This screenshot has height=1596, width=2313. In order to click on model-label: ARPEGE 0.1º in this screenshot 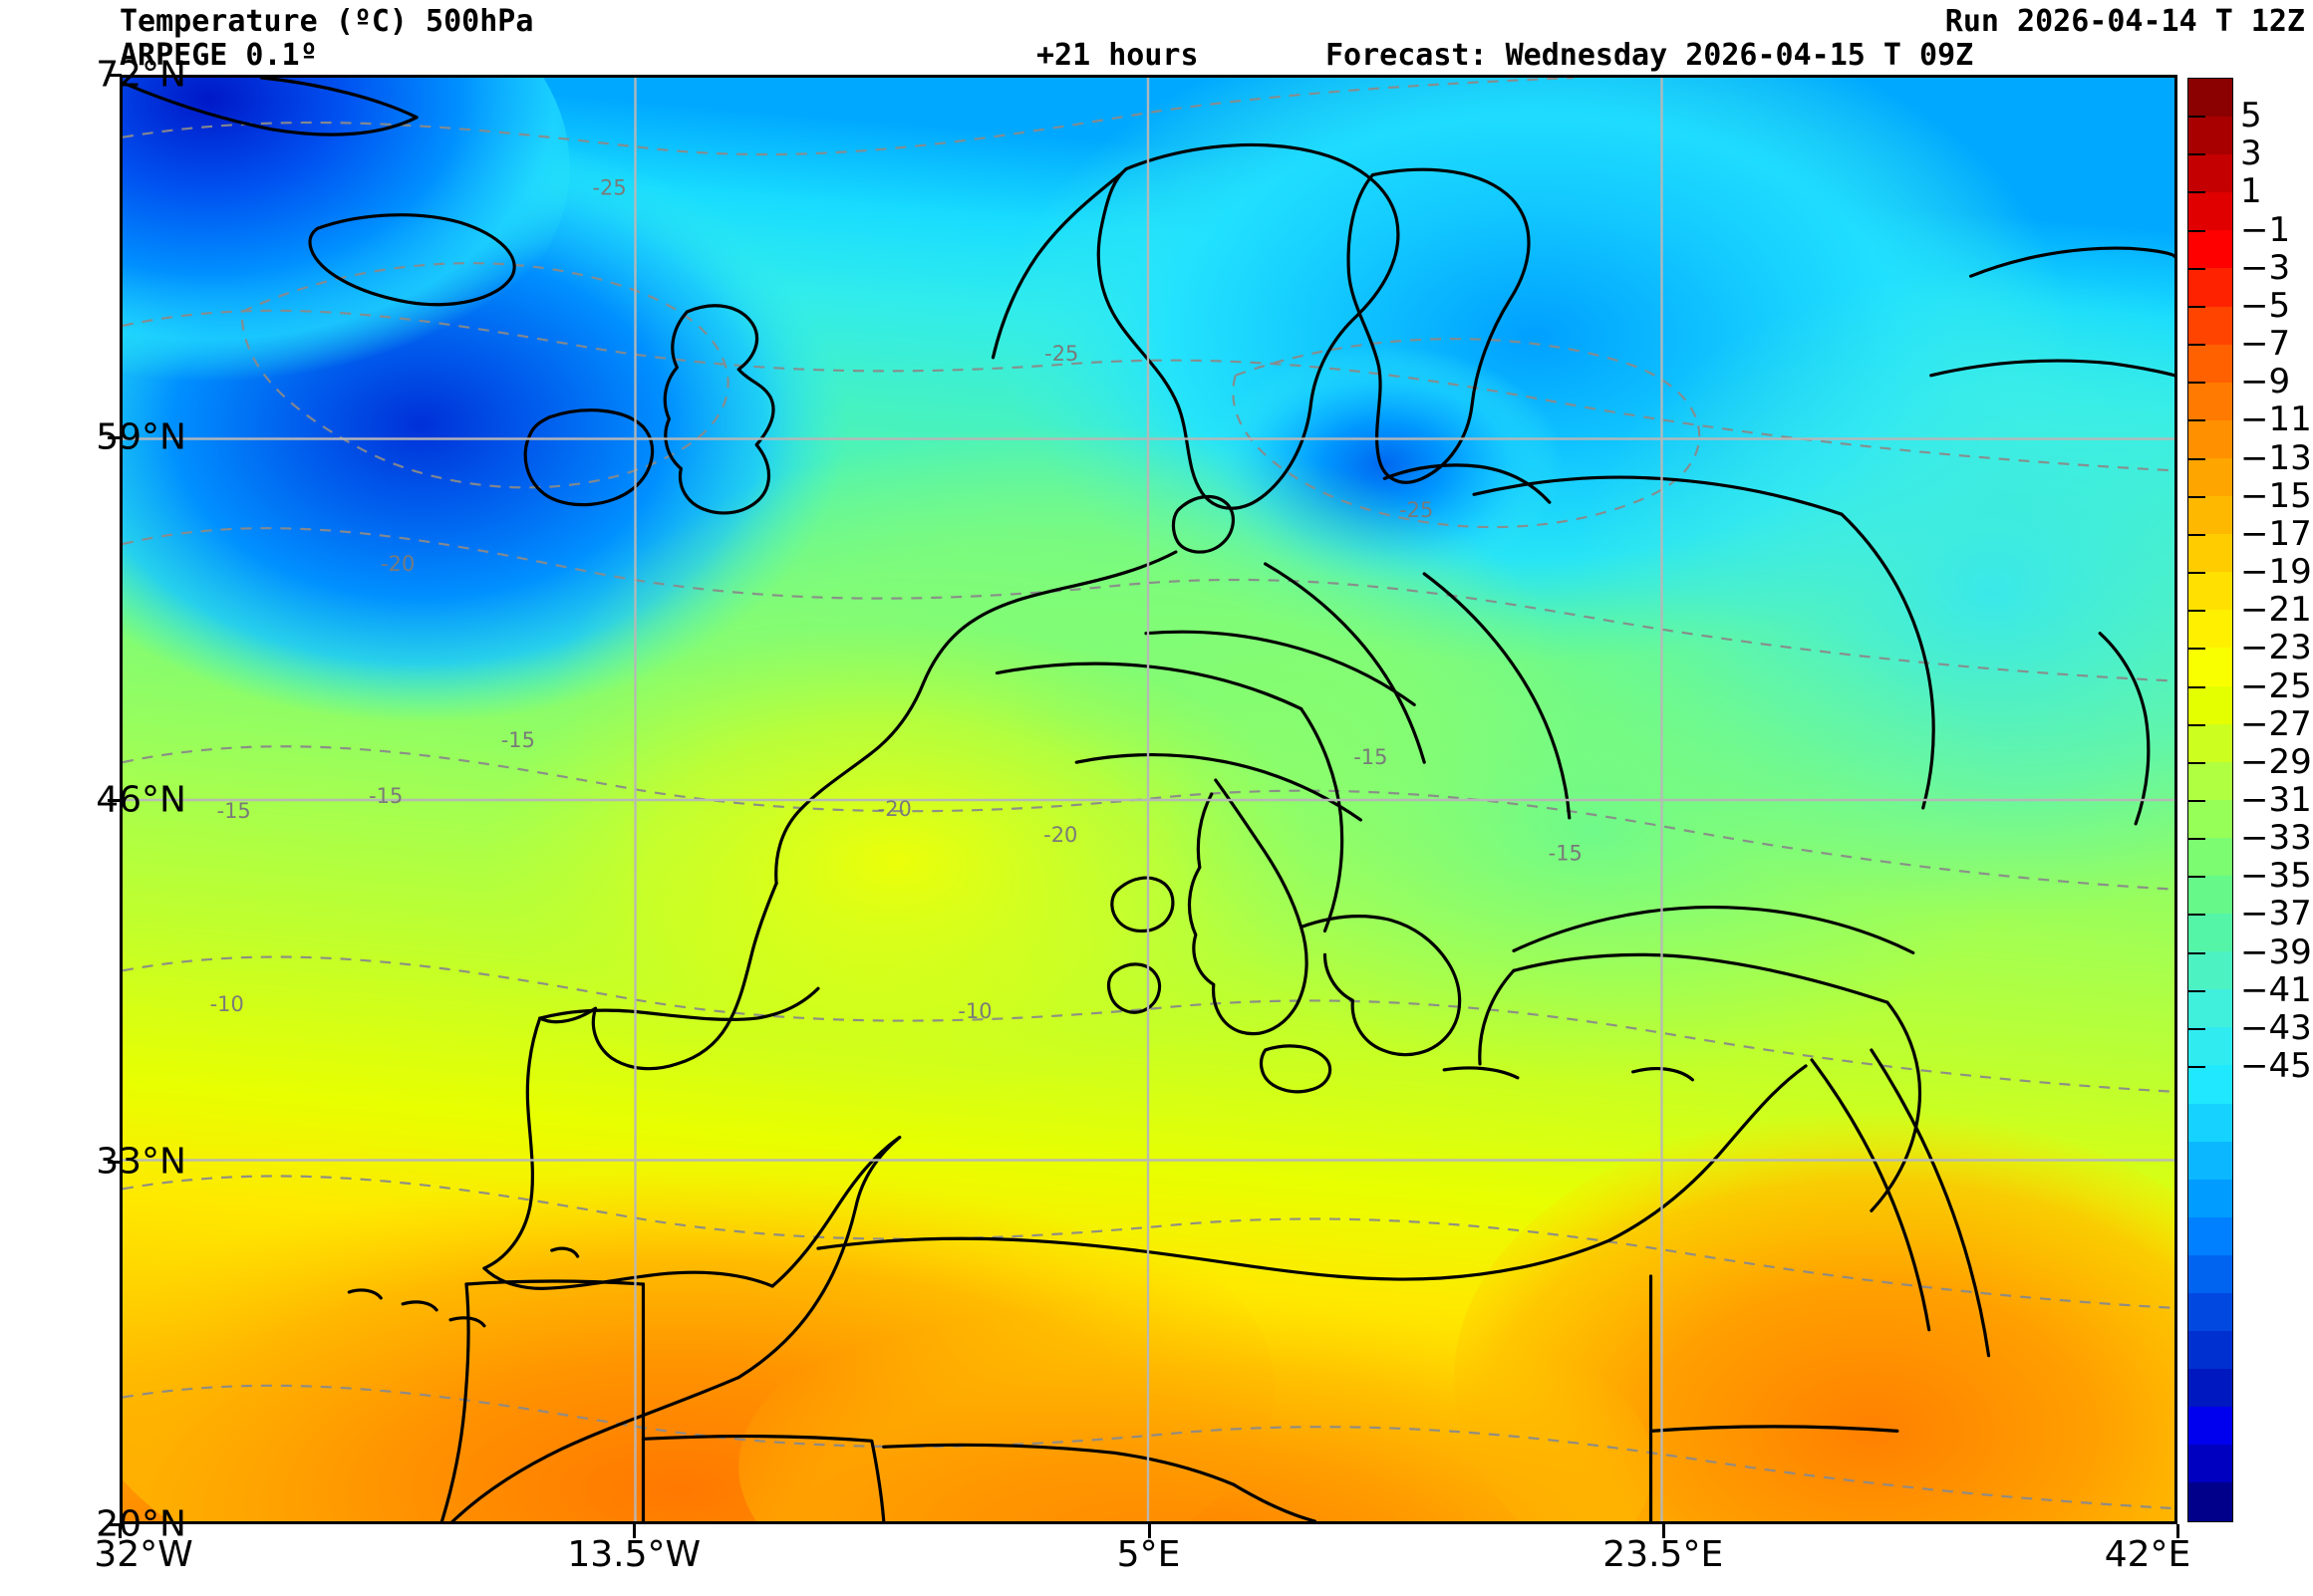, I will do `click(219, 55)`.